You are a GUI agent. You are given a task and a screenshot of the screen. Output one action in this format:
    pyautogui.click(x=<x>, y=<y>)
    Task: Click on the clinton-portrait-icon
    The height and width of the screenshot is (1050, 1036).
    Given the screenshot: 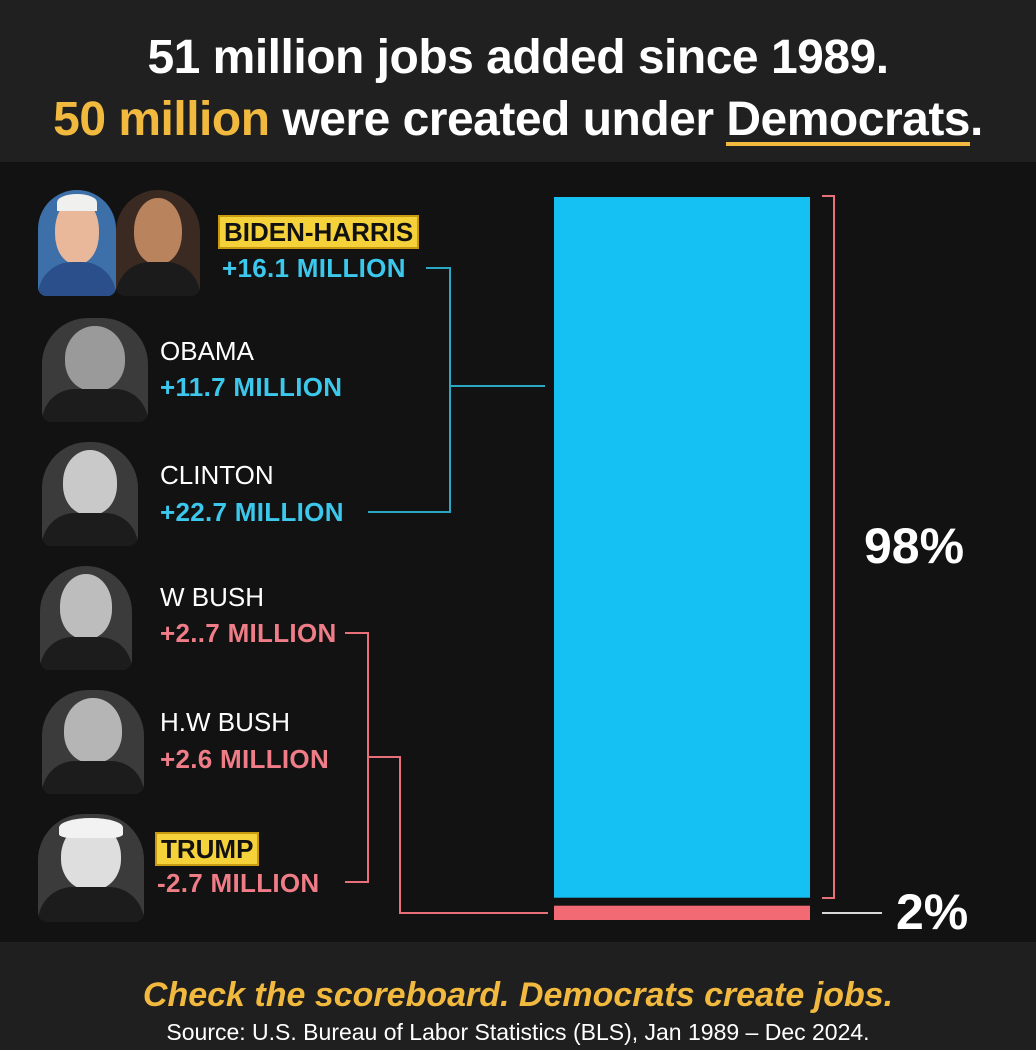 What is the action you would take?
    pyautogui.click(x=90, y=494)
    